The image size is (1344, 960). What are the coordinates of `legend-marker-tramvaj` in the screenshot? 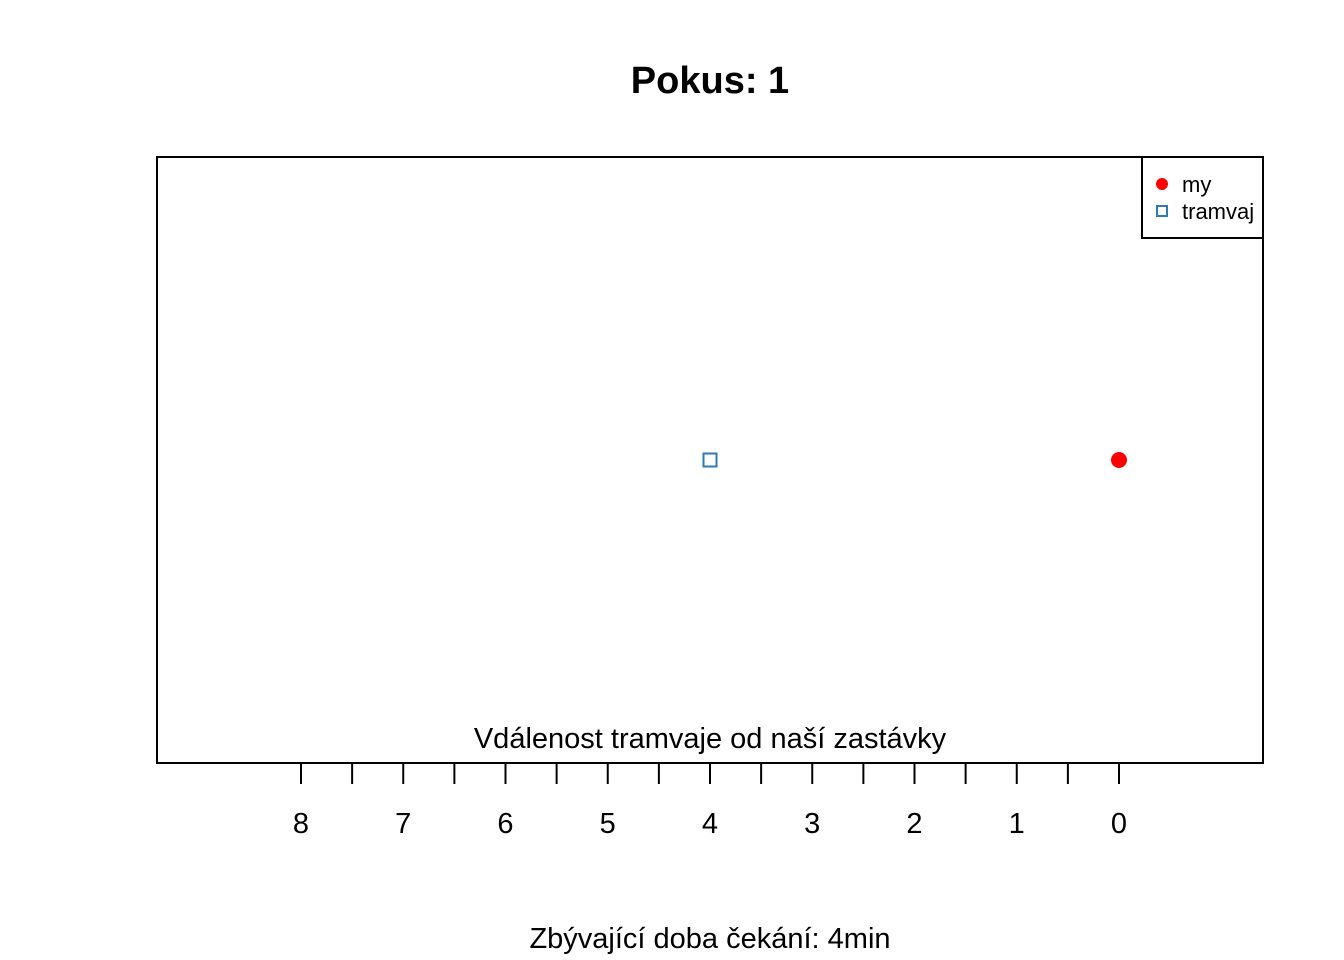 It's located at (1162, 211).